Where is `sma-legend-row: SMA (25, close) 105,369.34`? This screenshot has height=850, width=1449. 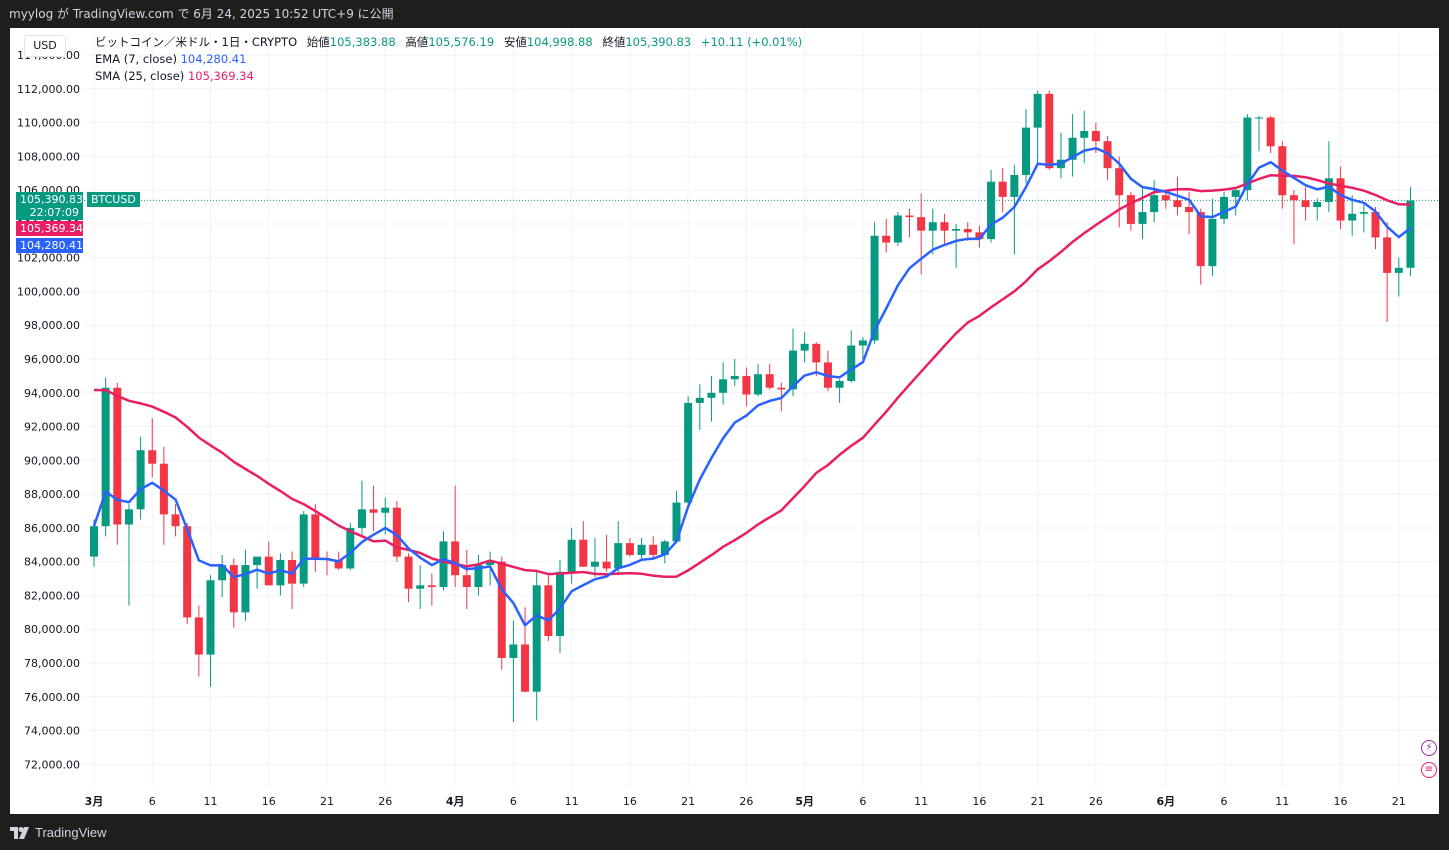 sma-legend-row: SMA (25, close) 105,369.34 is located at coordinates (448, 76).